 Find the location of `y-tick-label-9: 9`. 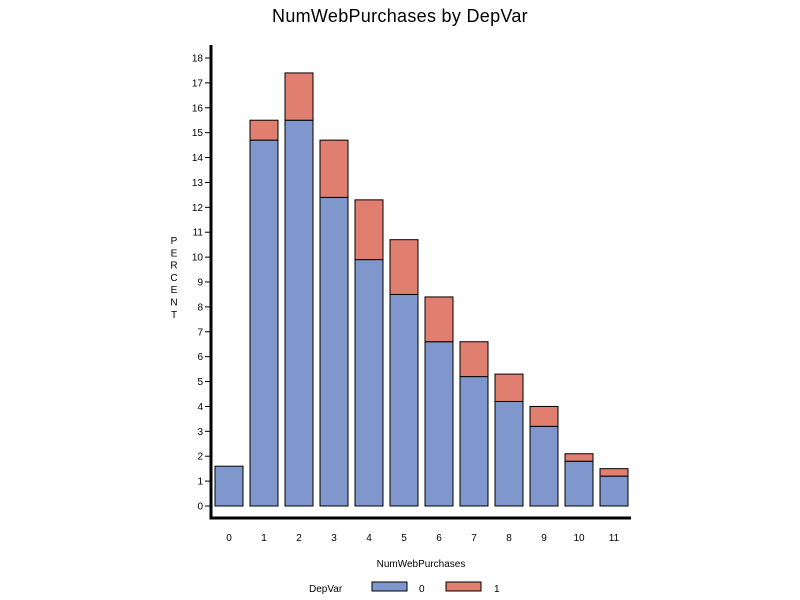

y-tick-label-9: 9 is located at coordinates (200, 283).